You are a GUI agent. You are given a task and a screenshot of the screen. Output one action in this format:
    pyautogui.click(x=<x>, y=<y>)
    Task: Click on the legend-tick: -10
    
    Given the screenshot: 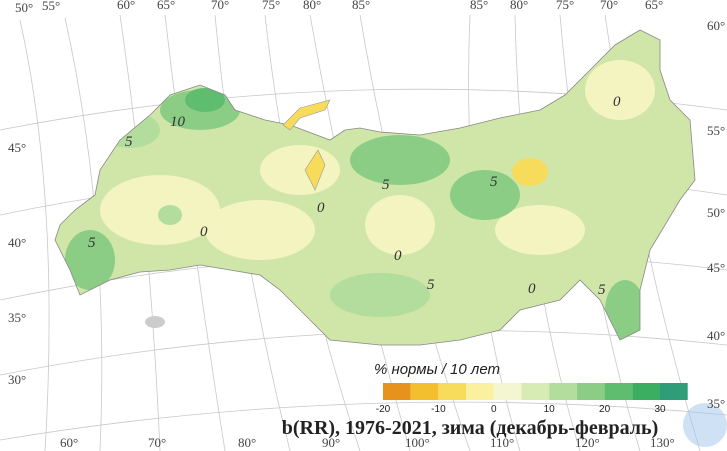 What is the action you would take?
    pyautogui.click(x=438, y=409)
    